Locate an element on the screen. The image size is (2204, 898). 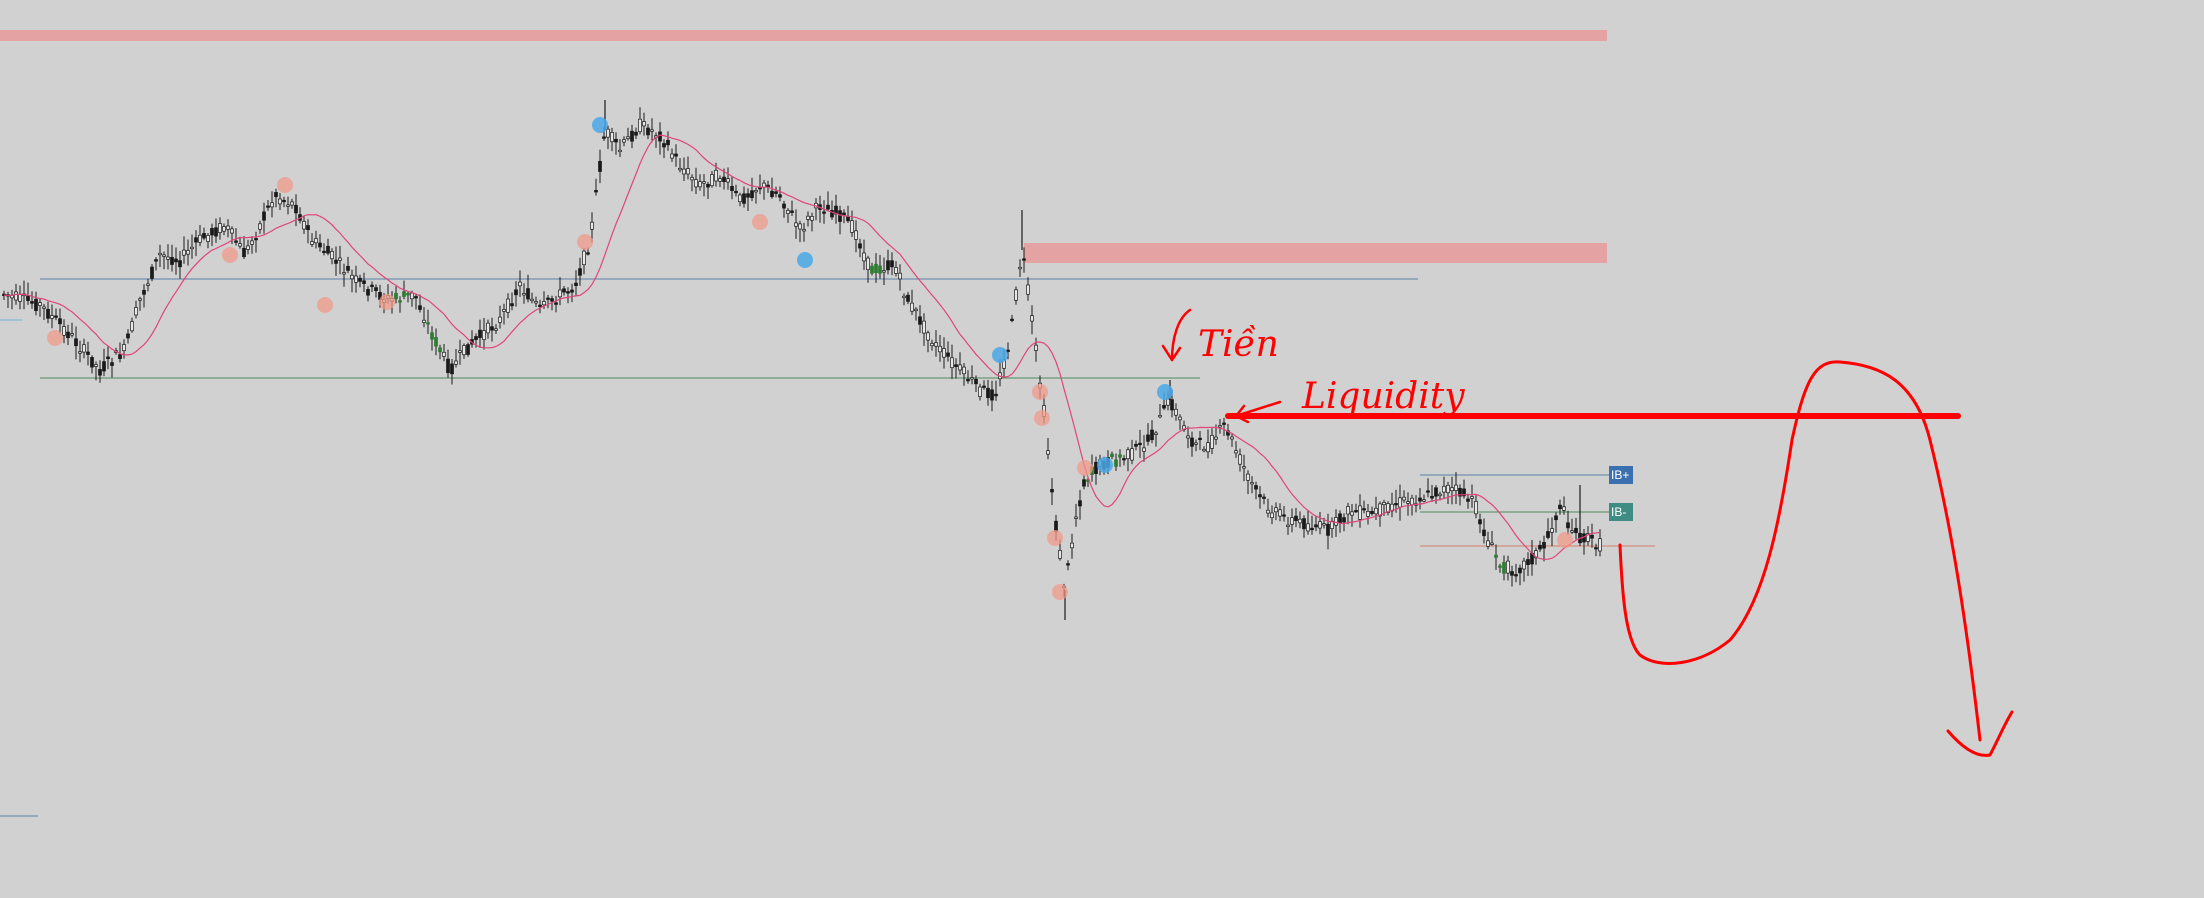
ib-minus-label: IB- is located at coordinates (1621, 512).